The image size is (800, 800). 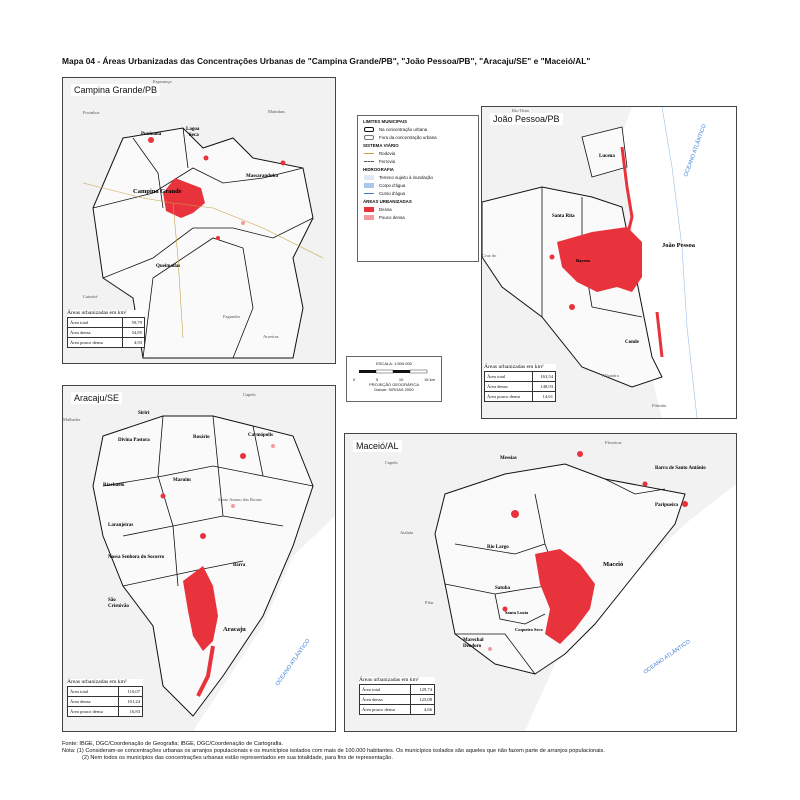 What do you see at coordinates (234, 629) in the screenshot?
I see `place-label-aracaju: Aracaju` at bounding box center [234, 629].